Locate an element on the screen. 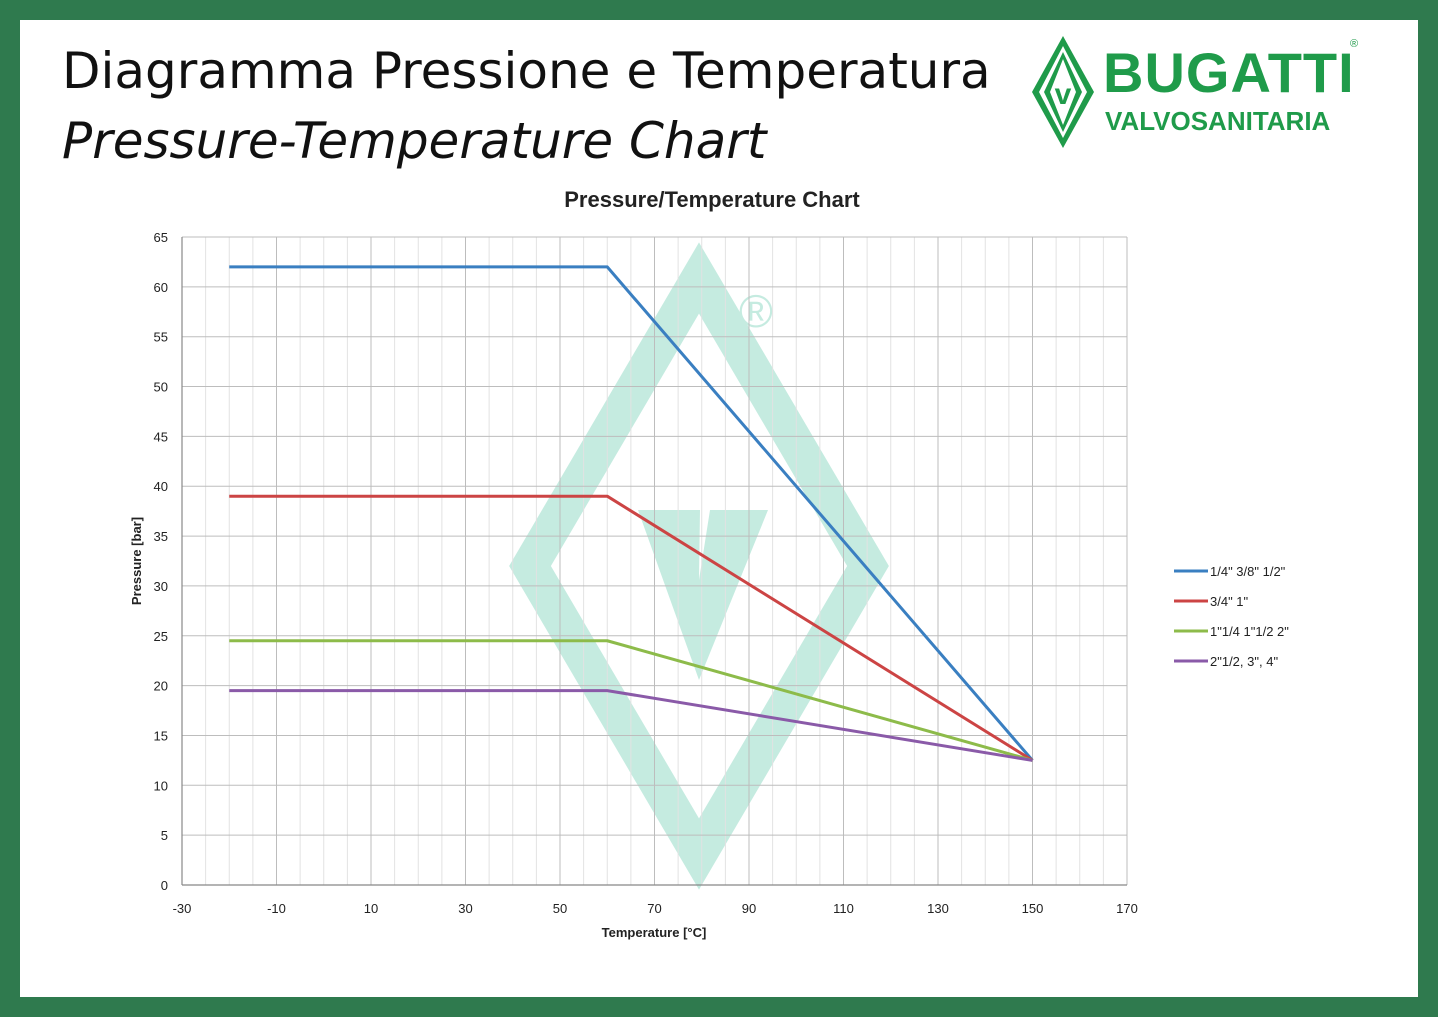 This screenshot has height=1017, width=1438. y-tick-label: 45 is located at coordinates (161, 436).